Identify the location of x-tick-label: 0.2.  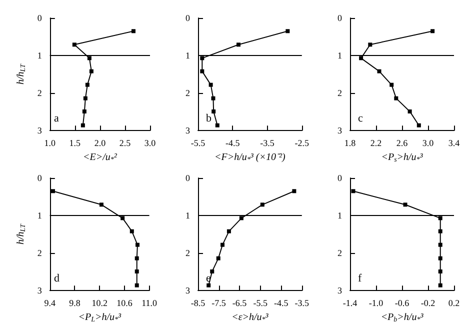
(454, 303).